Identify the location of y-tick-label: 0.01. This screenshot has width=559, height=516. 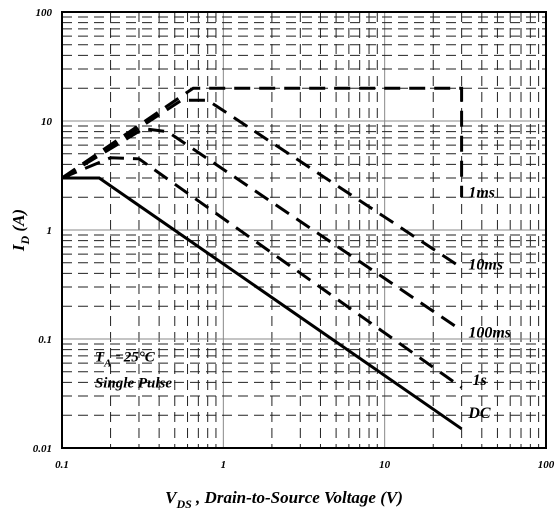
(42, 449).